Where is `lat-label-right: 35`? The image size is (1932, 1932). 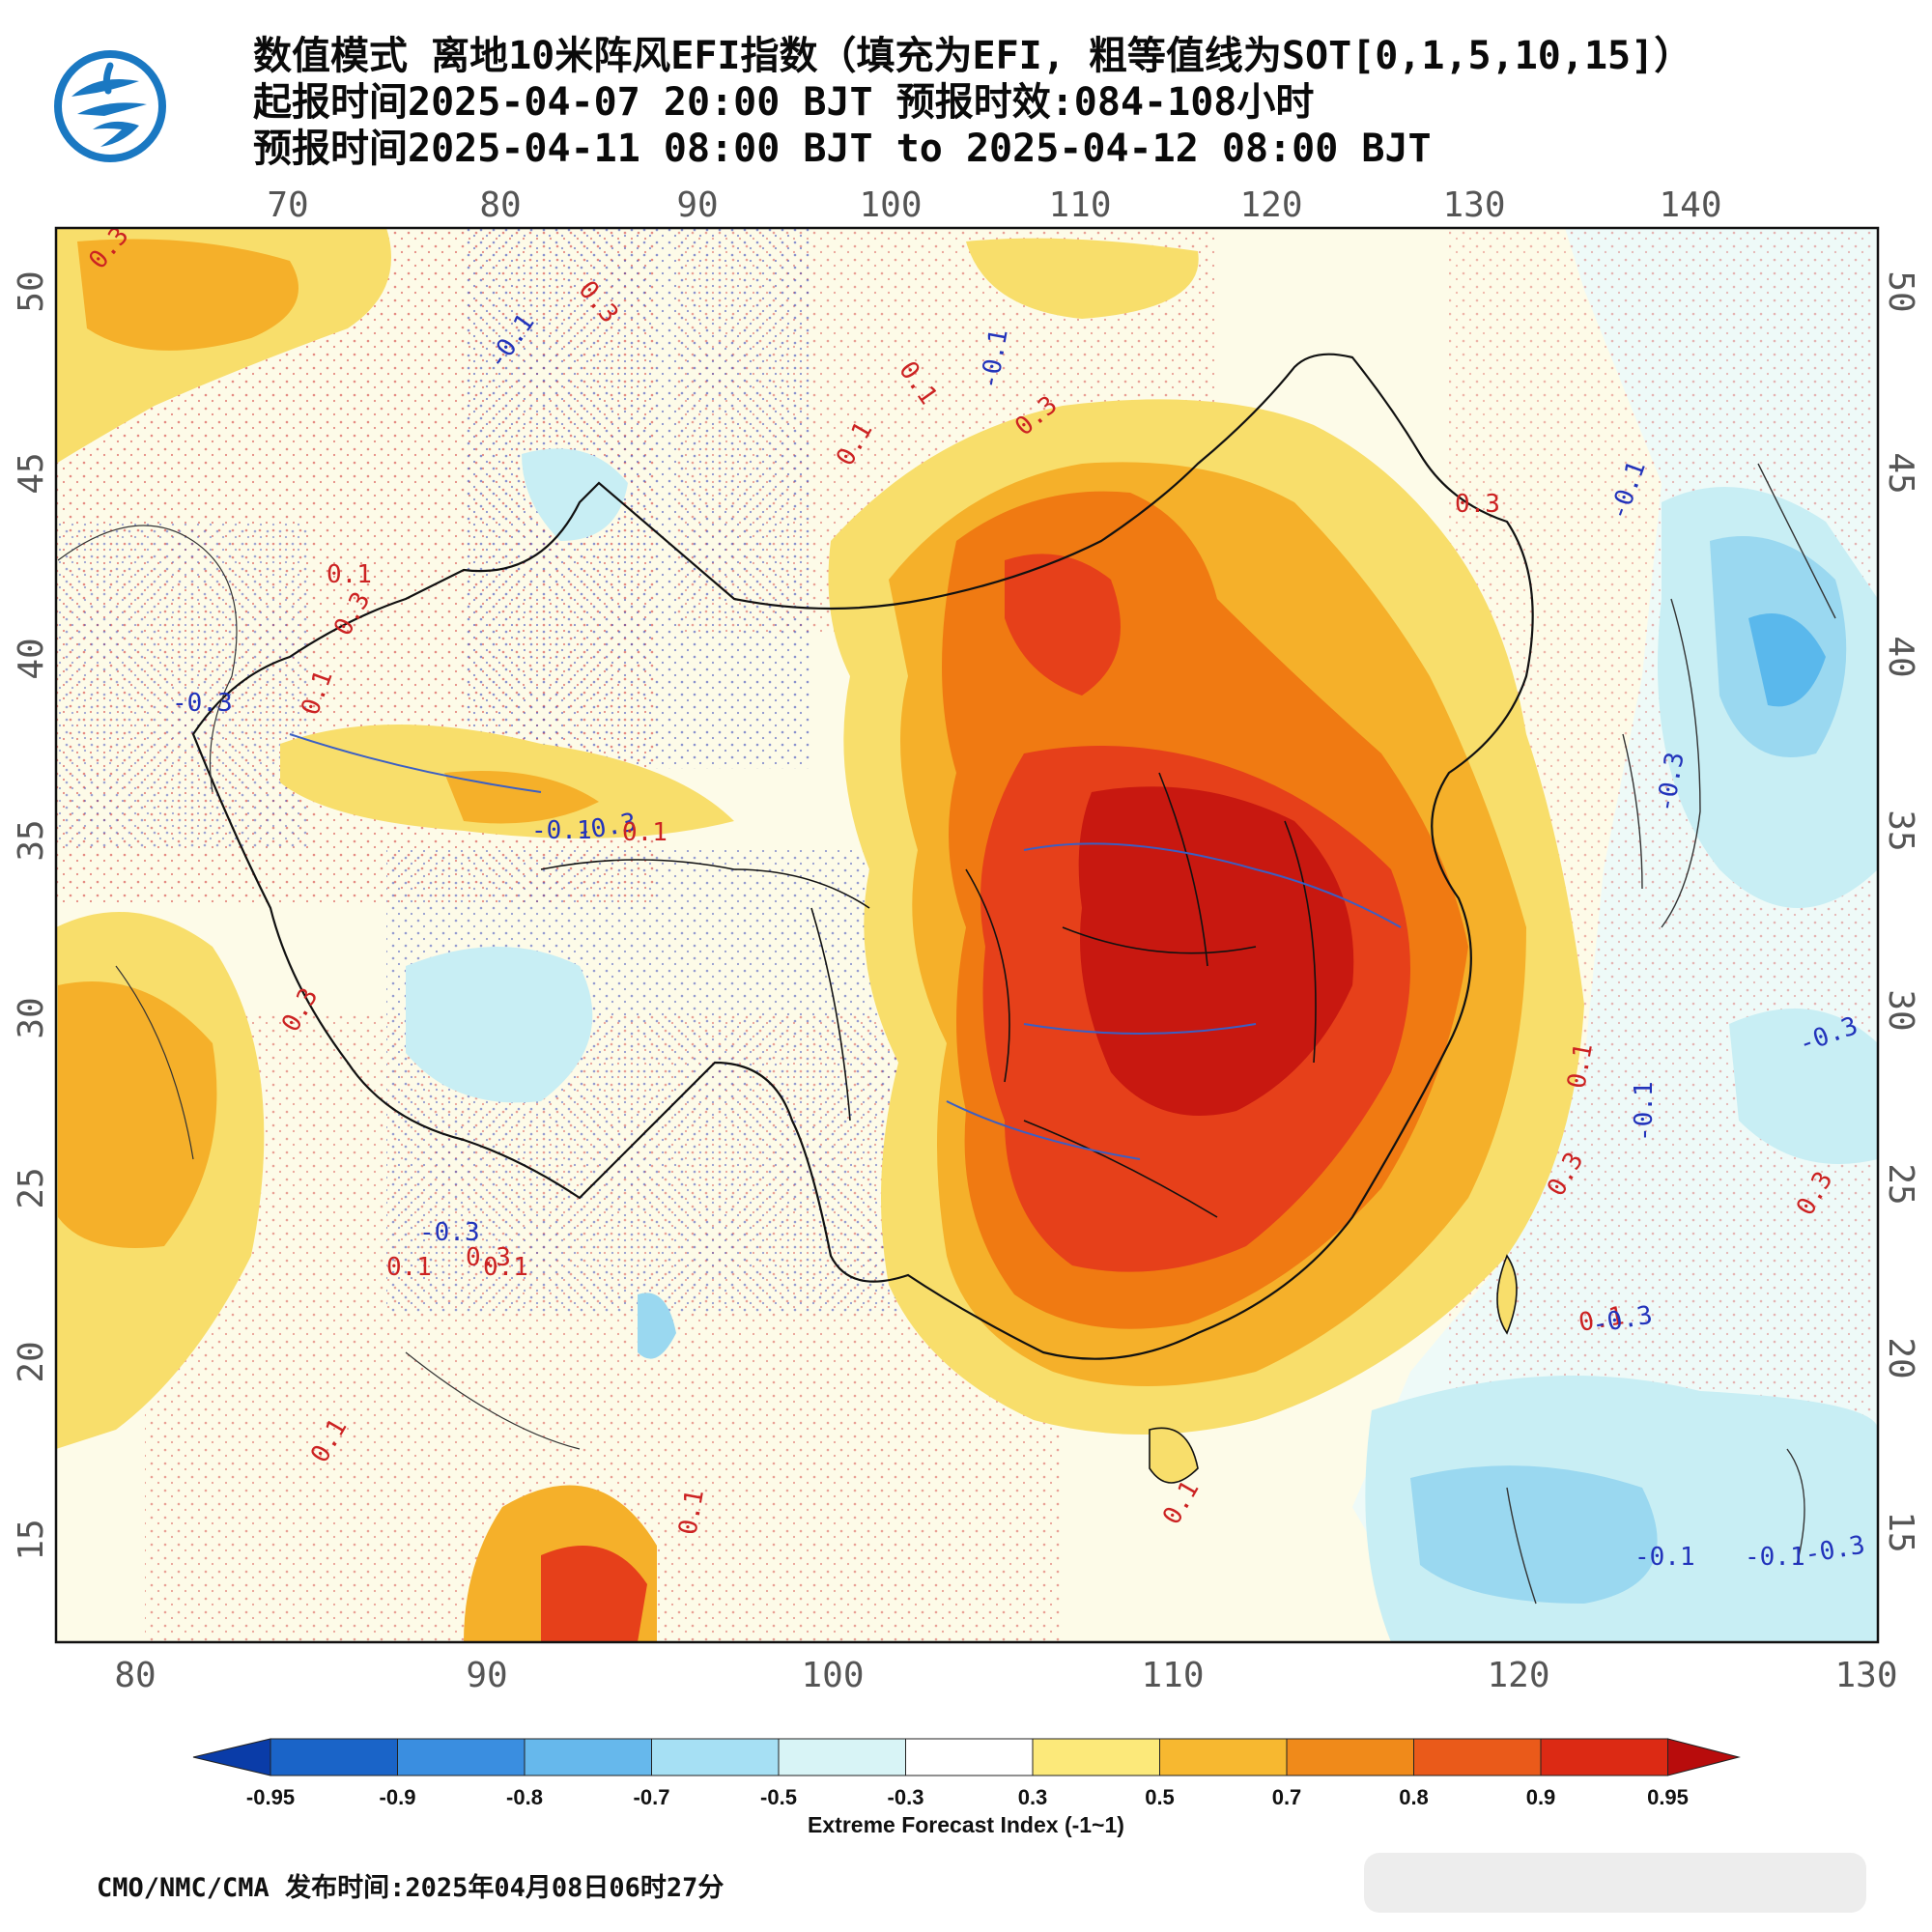
lat-label-right: 35 is located at coordinates (1900, 830).